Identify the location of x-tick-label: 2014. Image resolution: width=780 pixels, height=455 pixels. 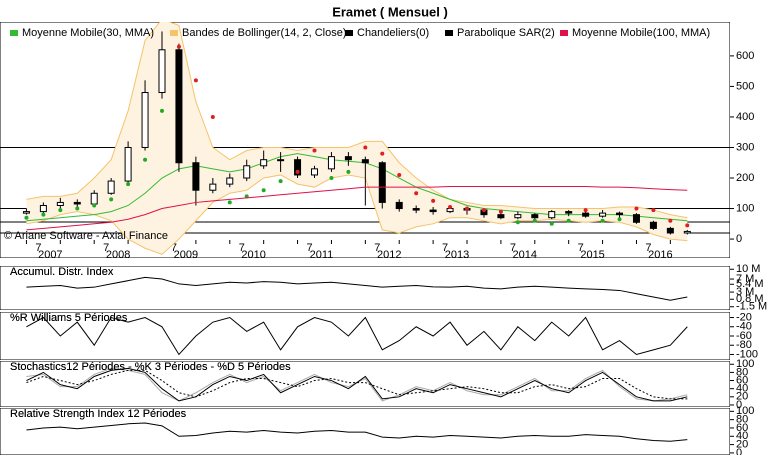
(525, 255).